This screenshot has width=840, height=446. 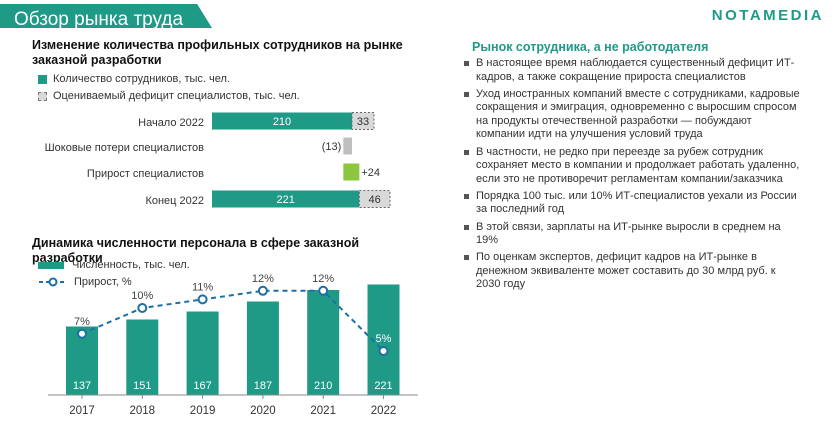 I want to click on dynamics-bar-value: 151, so click(x=142, y=386).